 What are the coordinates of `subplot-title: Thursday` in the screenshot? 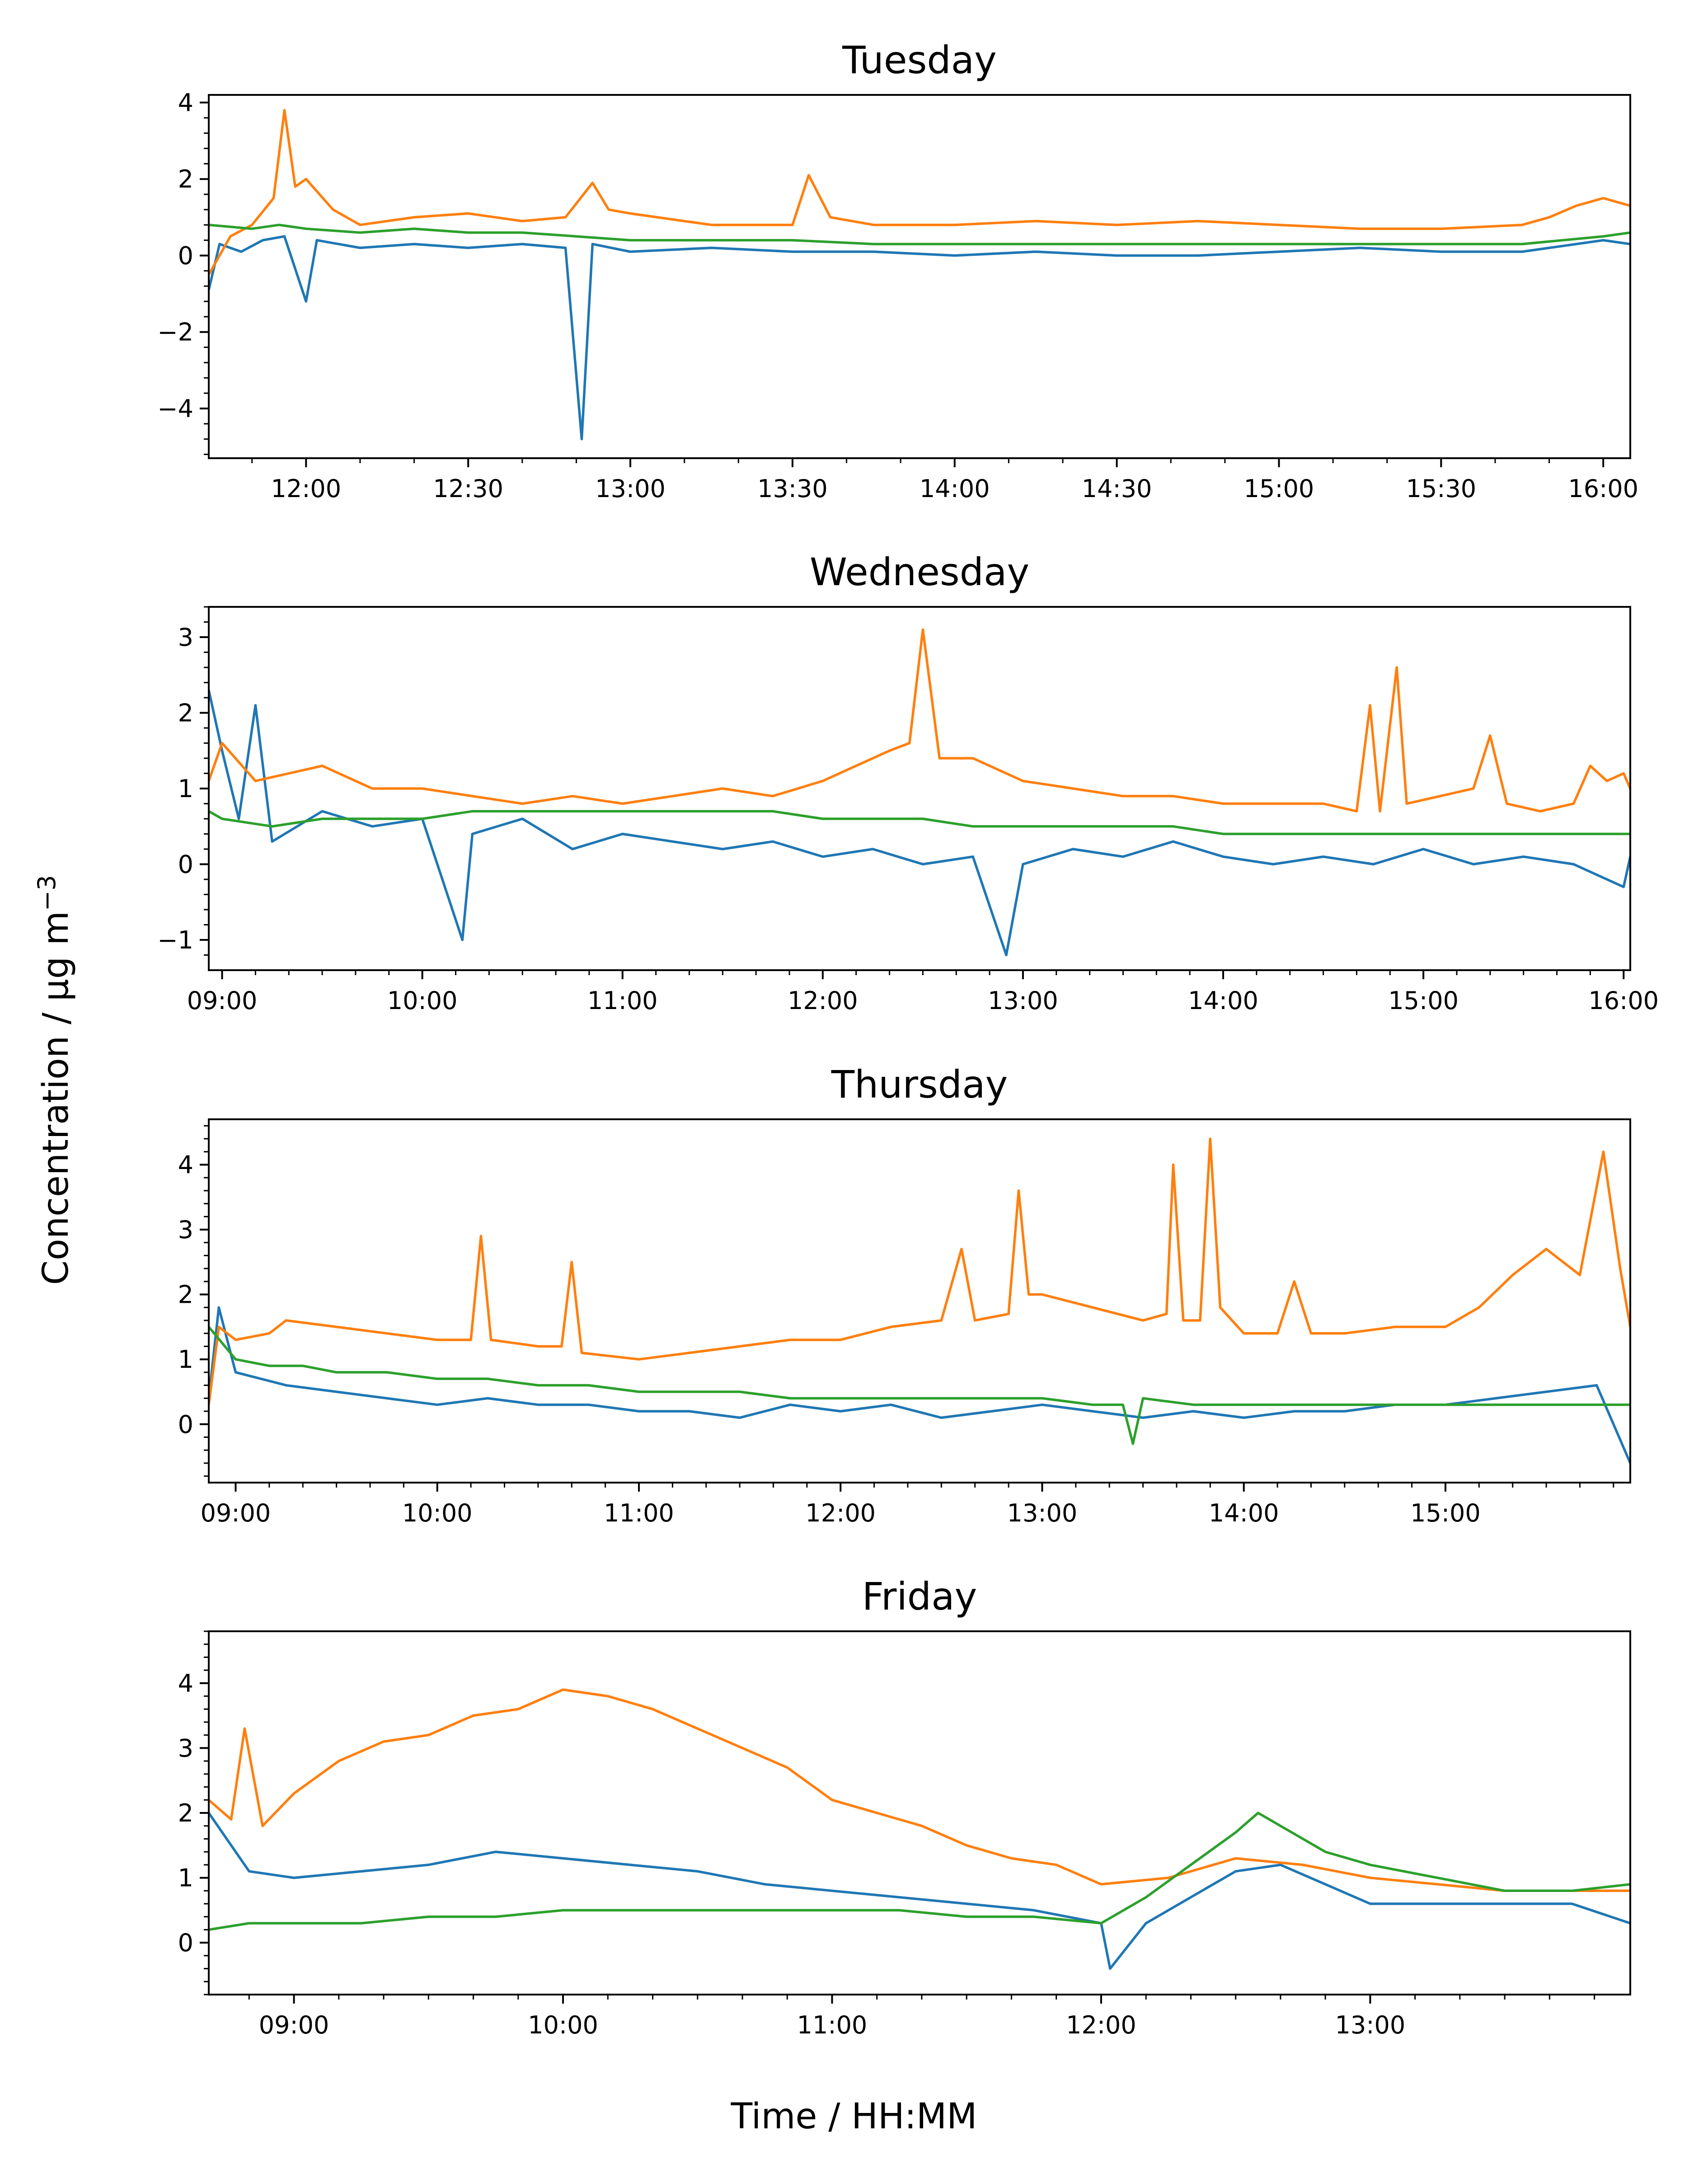 It's located at (919, 1084).